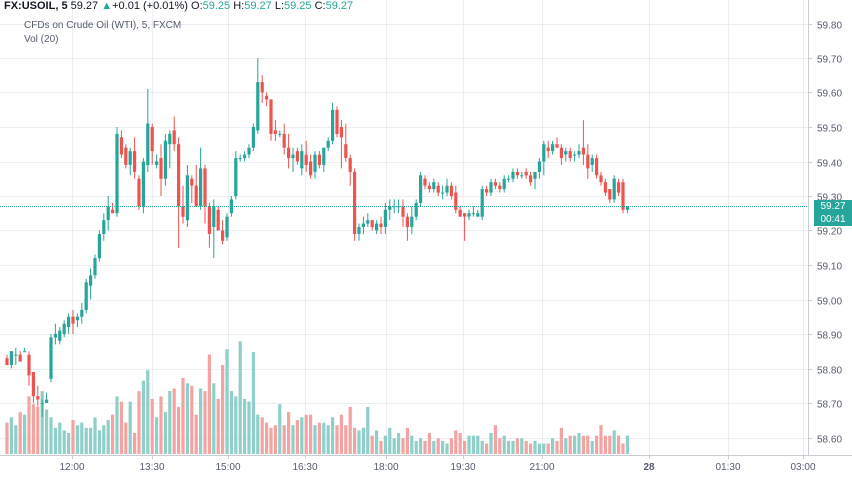 This screenshot has height=485, width=852. I want to click on time-tick-label: 28, so click(649, 467).